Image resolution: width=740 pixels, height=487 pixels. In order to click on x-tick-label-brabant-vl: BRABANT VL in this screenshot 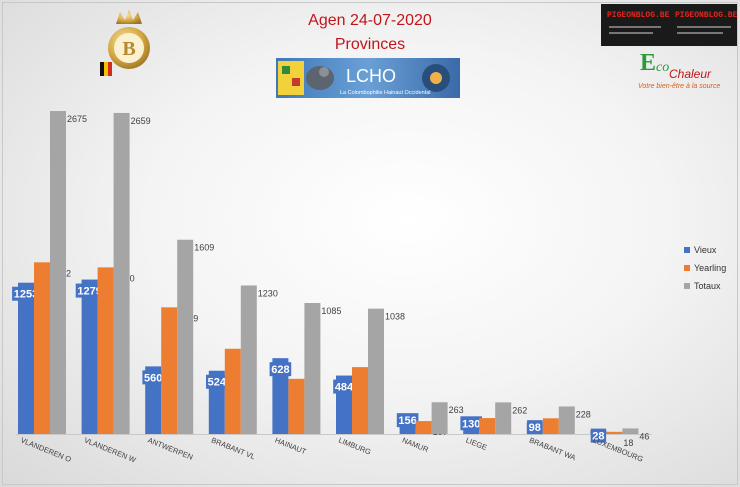, I will do `click(233, 449)`.